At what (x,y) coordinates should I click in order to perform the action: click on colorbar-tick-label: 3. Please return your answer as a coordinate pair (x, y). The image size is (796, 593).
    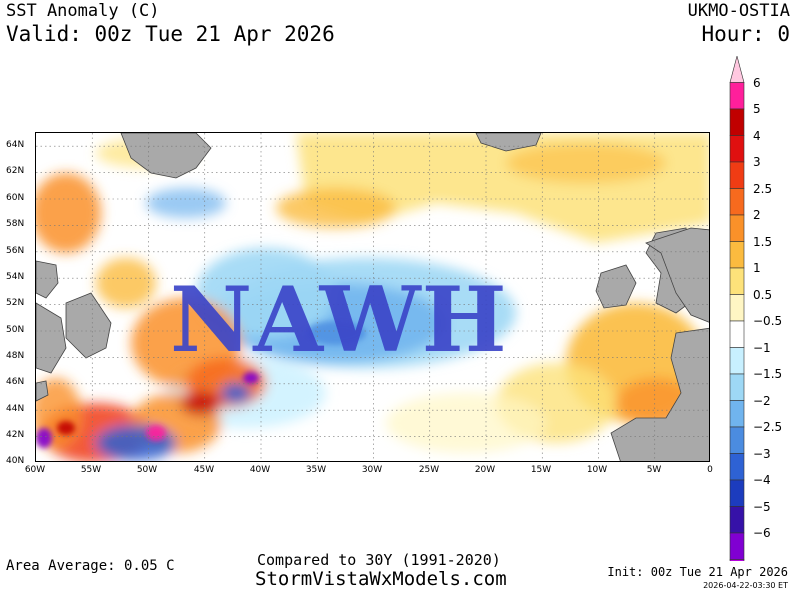
    Looking at the image, I should click on (757, 162).